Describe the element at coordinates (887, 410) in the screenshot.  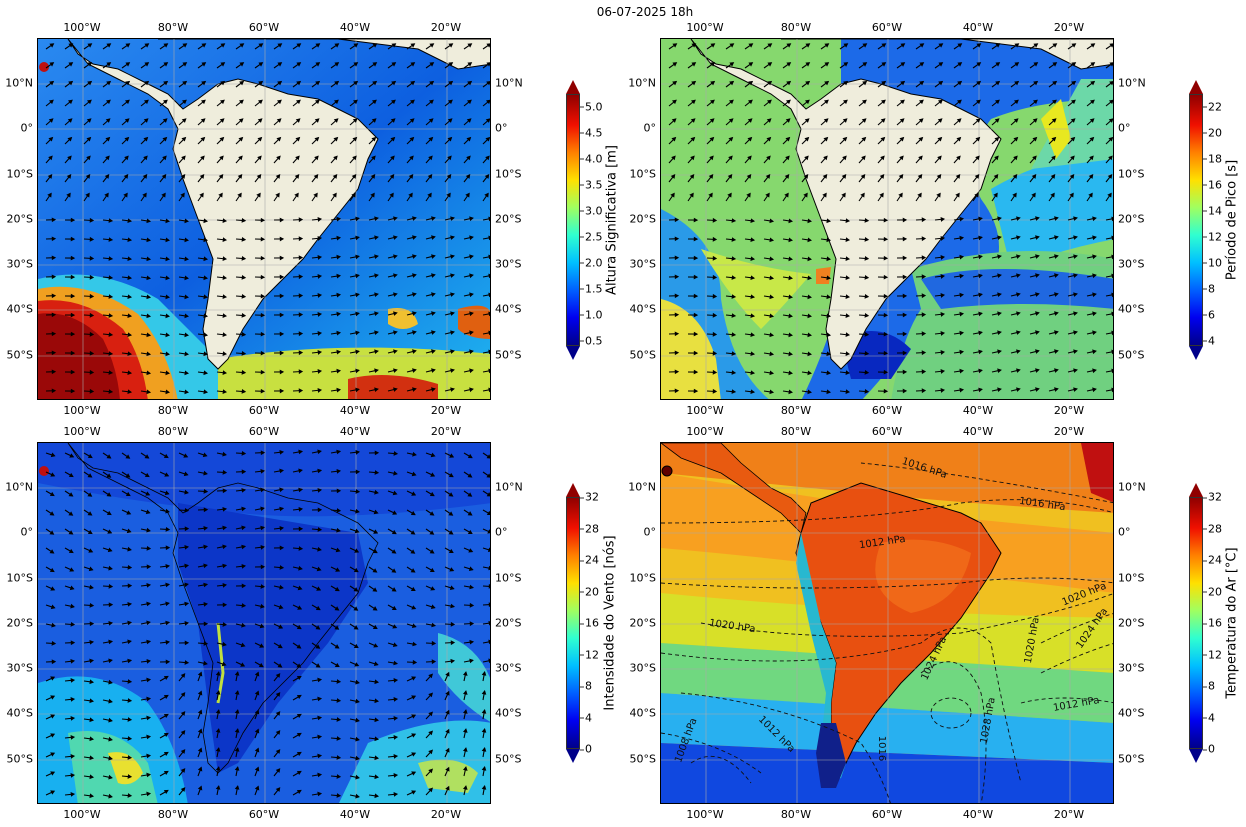
I see `lon-tick-label: 60°W` at that location.